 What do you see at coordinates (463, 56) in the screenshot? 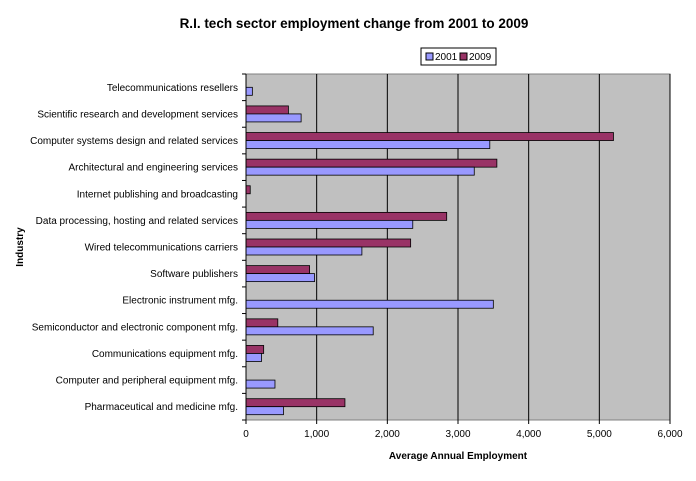
I see `legend-swatch-2009` at bounding box center [463, 56].